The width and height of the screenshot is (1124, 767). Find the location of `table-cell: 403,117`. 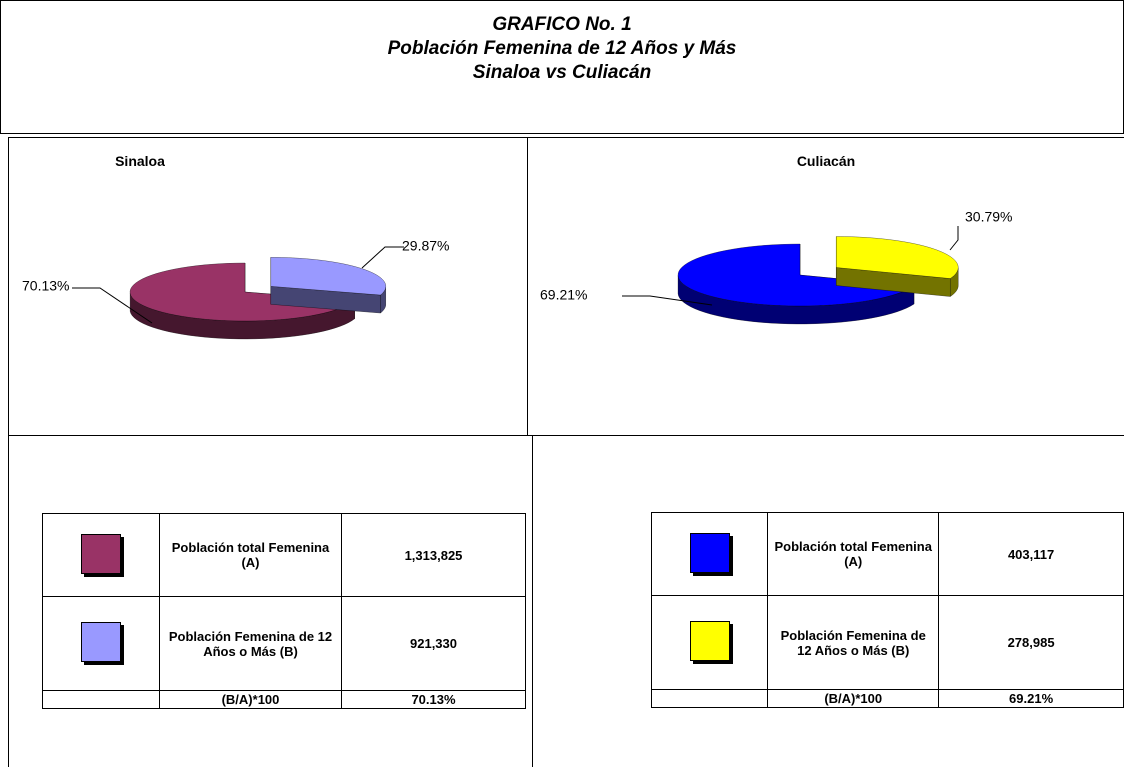

table-cell: 403,117 is located at coordinates (1031, 554).